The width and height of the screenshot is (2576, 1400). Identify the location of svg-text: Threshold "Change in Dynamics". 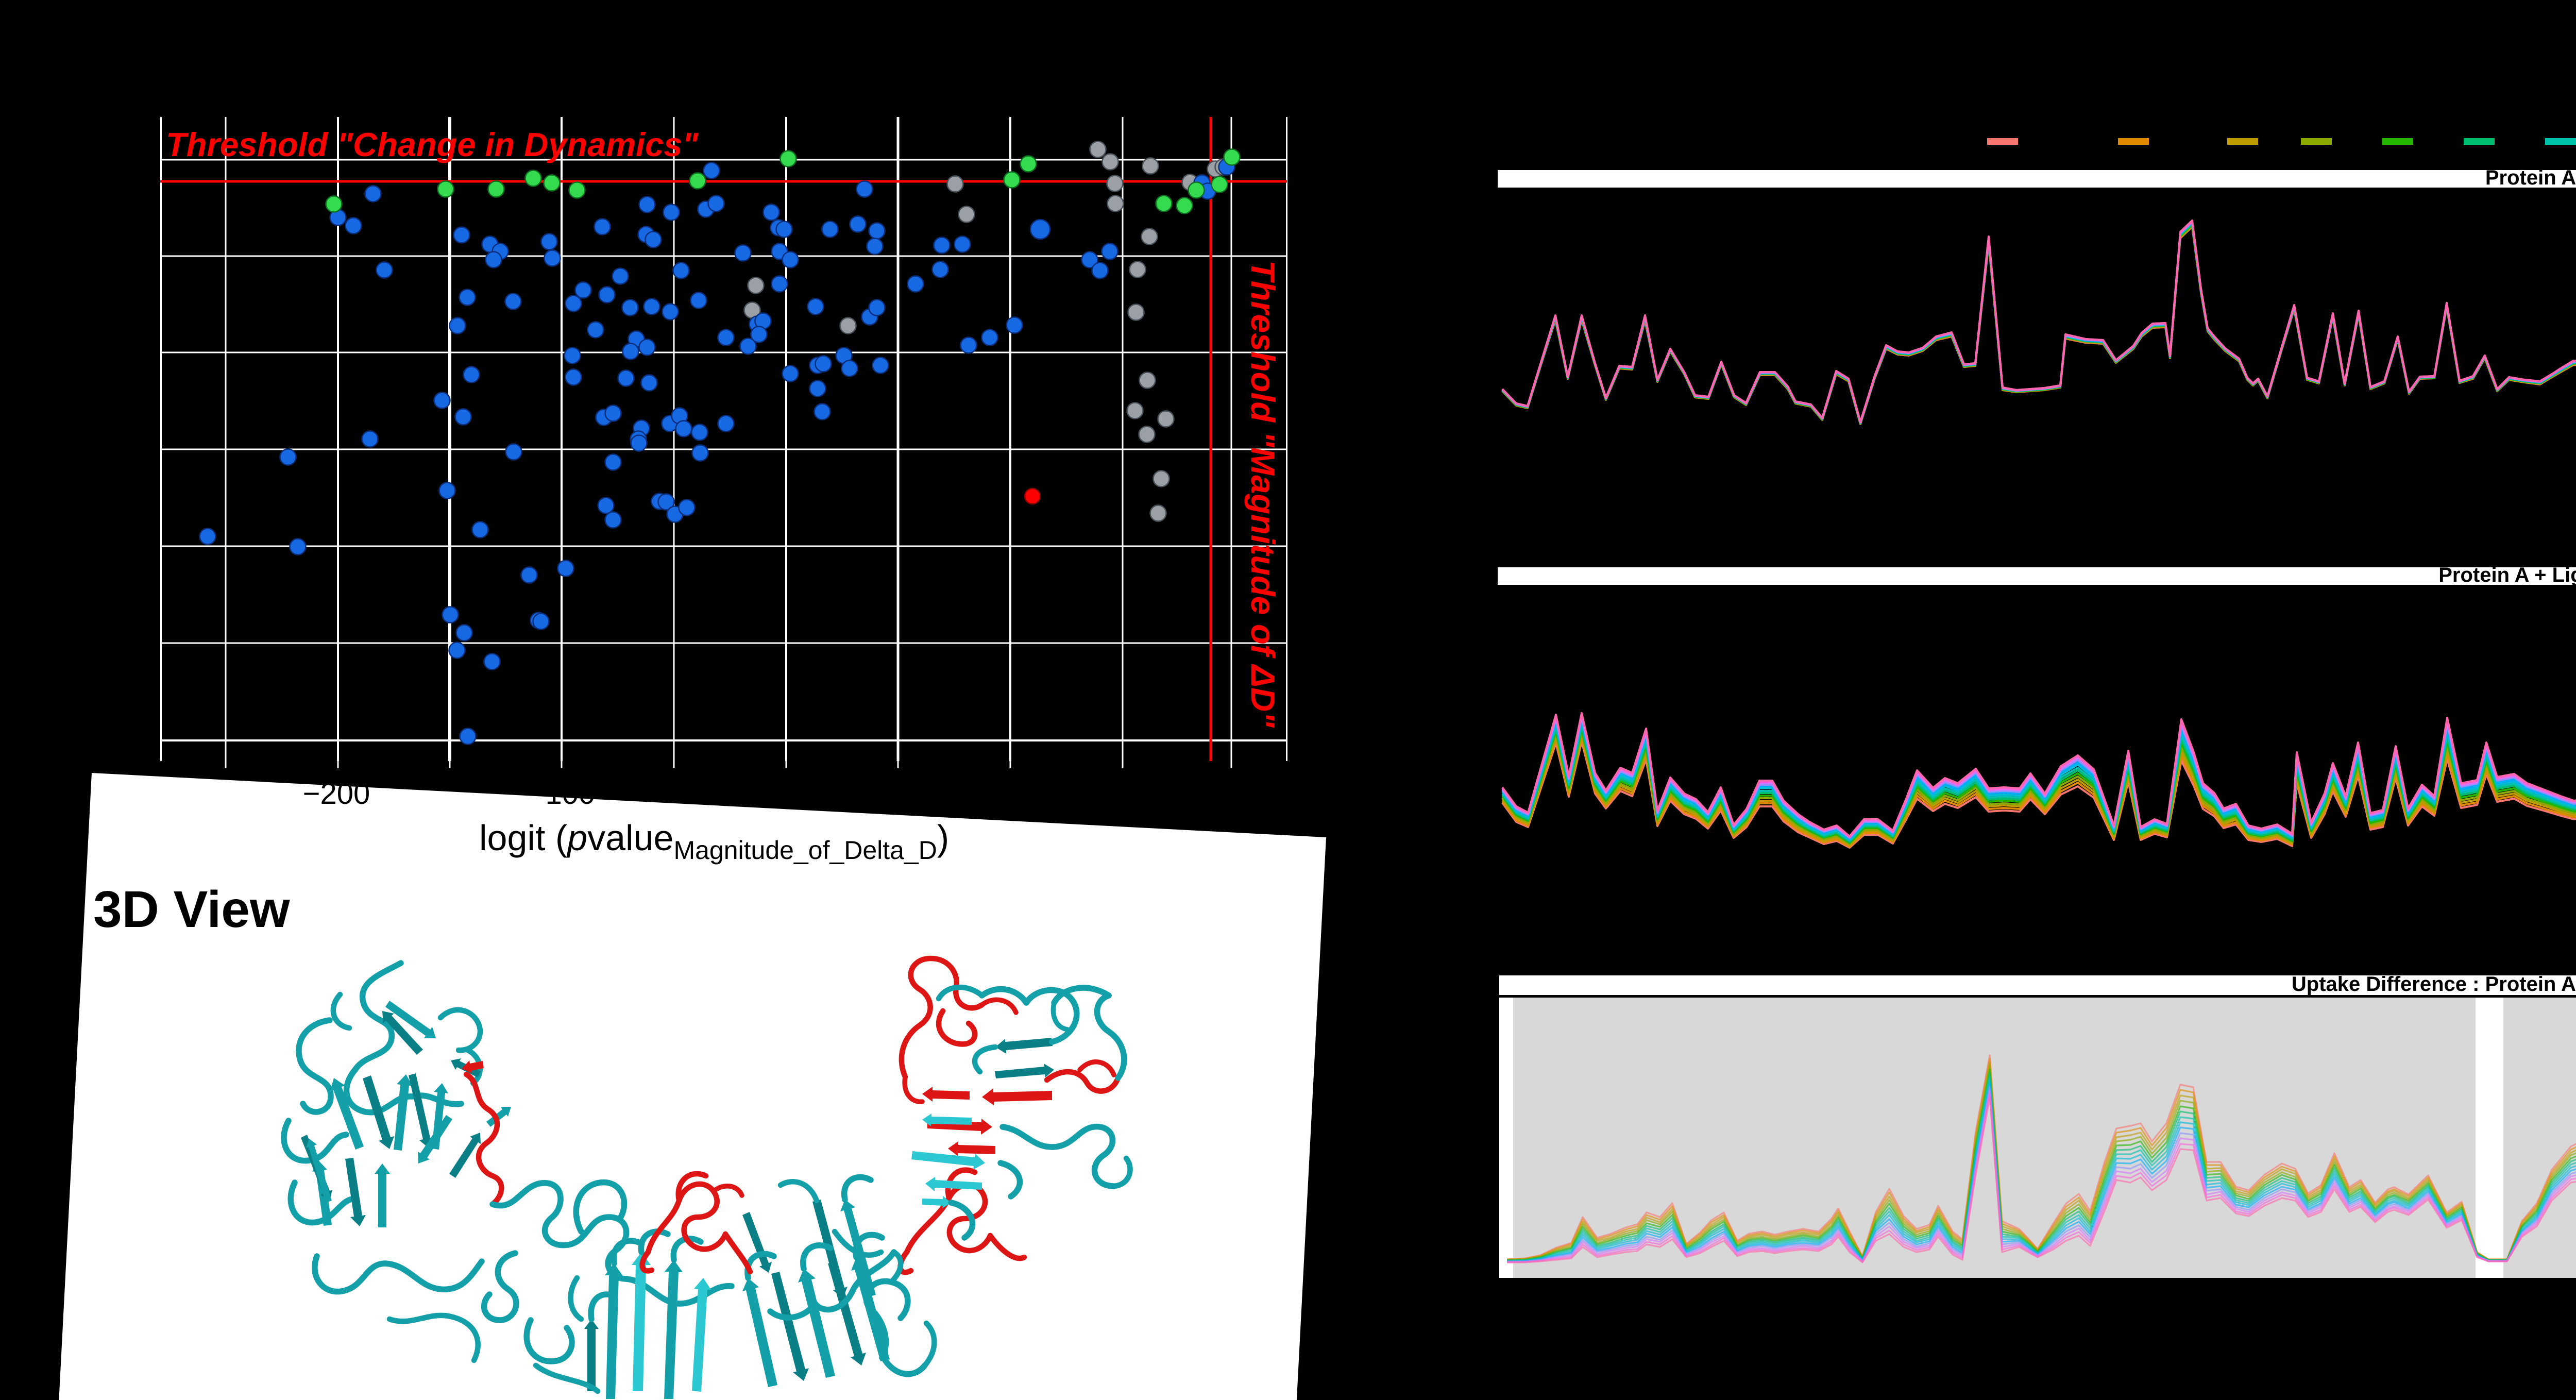
(433, 144).